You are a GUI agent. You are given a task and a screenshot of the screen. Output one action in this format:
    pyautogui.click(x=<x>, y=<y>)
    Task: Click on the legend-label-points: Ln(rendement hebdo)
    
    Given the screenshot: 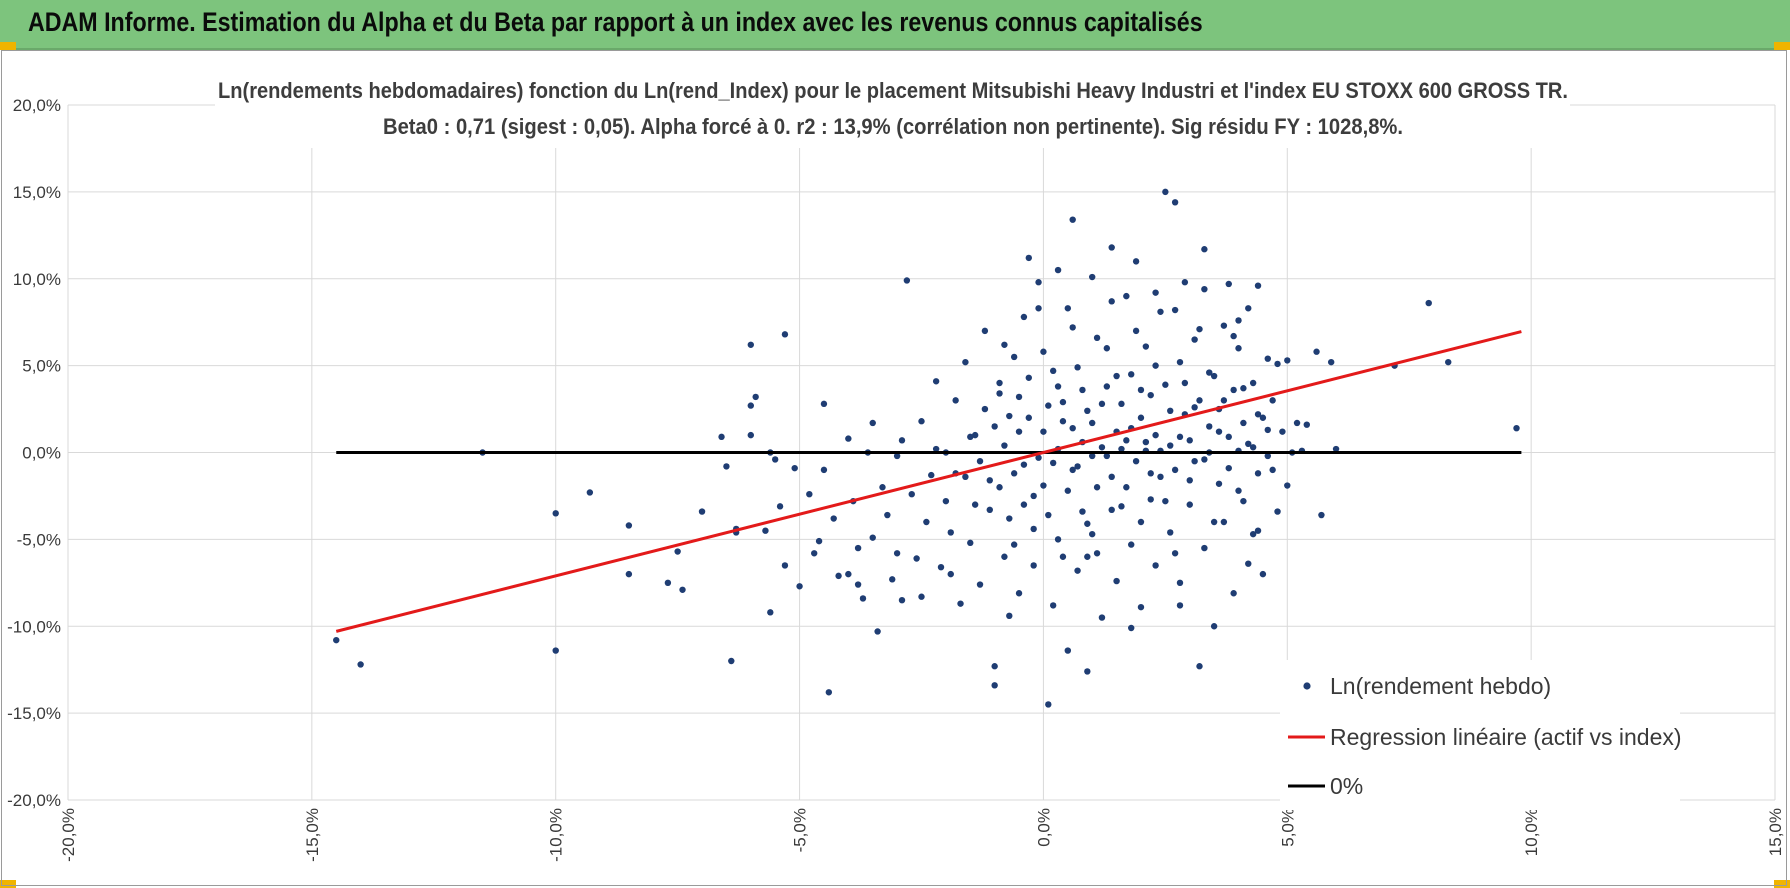 What is the action you would take?
    pyautogui.click(x=1440, y=686)
    